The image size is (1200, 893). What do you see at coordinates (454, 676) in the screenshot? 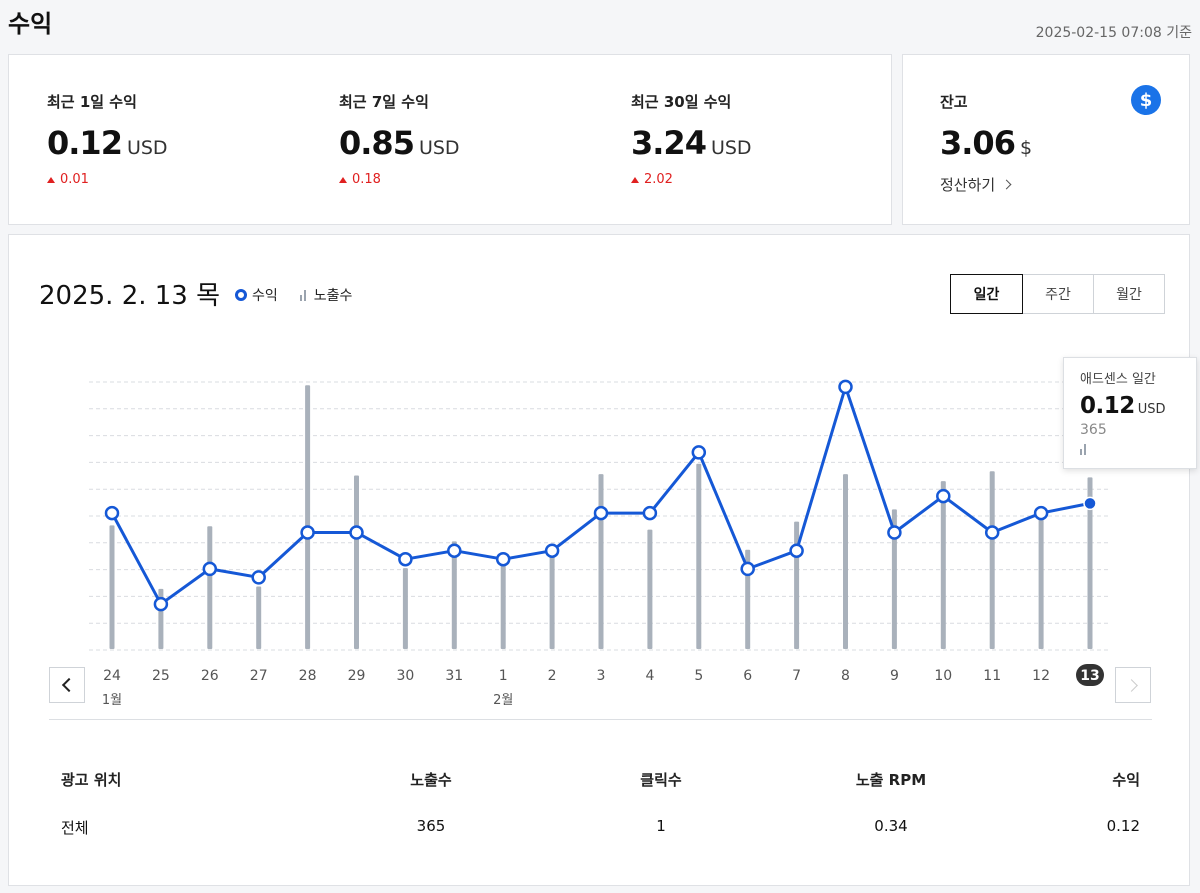
I see `x-tick-label: 31` at bounding box center [454, 676].